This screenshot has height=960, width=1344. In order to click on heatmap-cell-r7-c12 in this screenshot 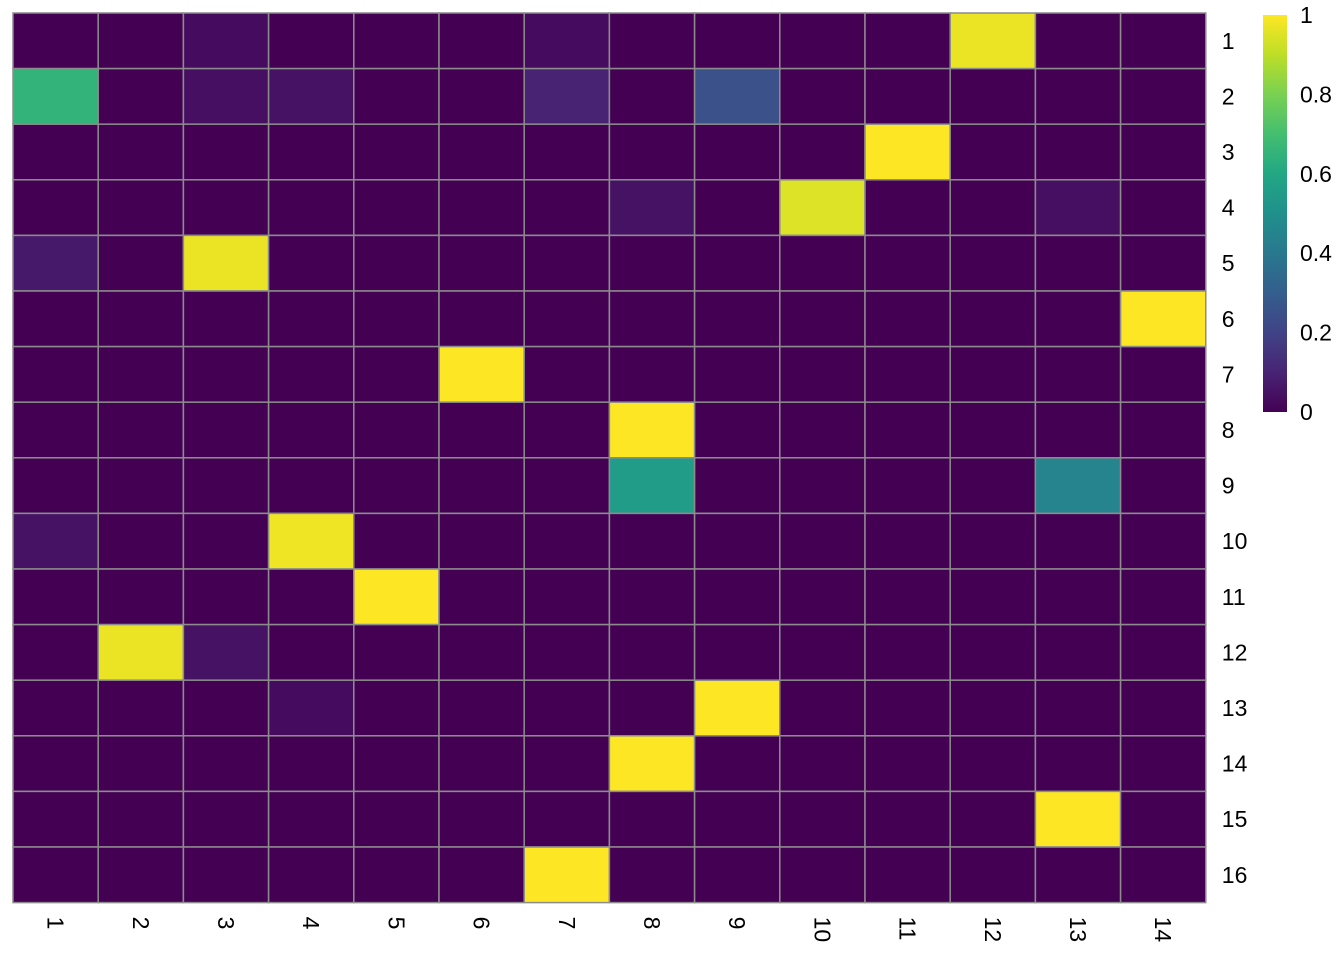, I will do `click(993, 374)`.